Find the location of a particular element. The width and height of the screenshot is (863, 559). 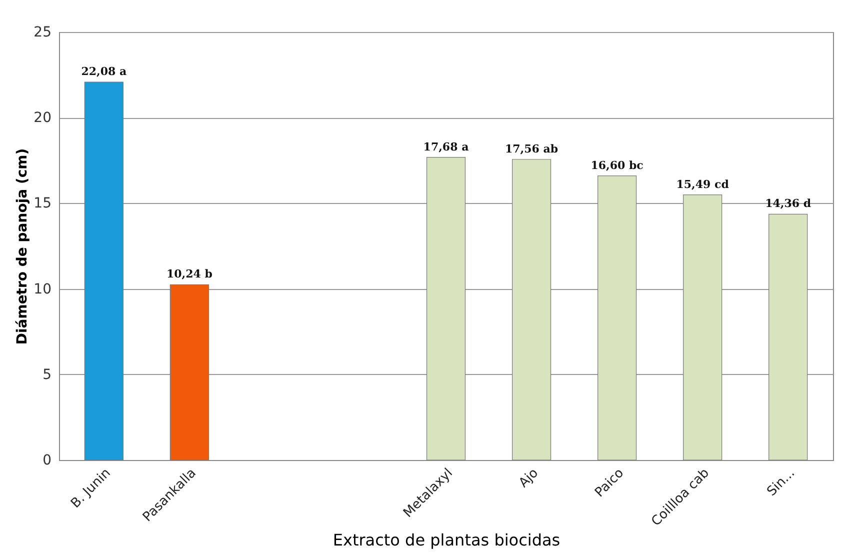

y-tick-label: 0 is located at coordinates (47, 460).